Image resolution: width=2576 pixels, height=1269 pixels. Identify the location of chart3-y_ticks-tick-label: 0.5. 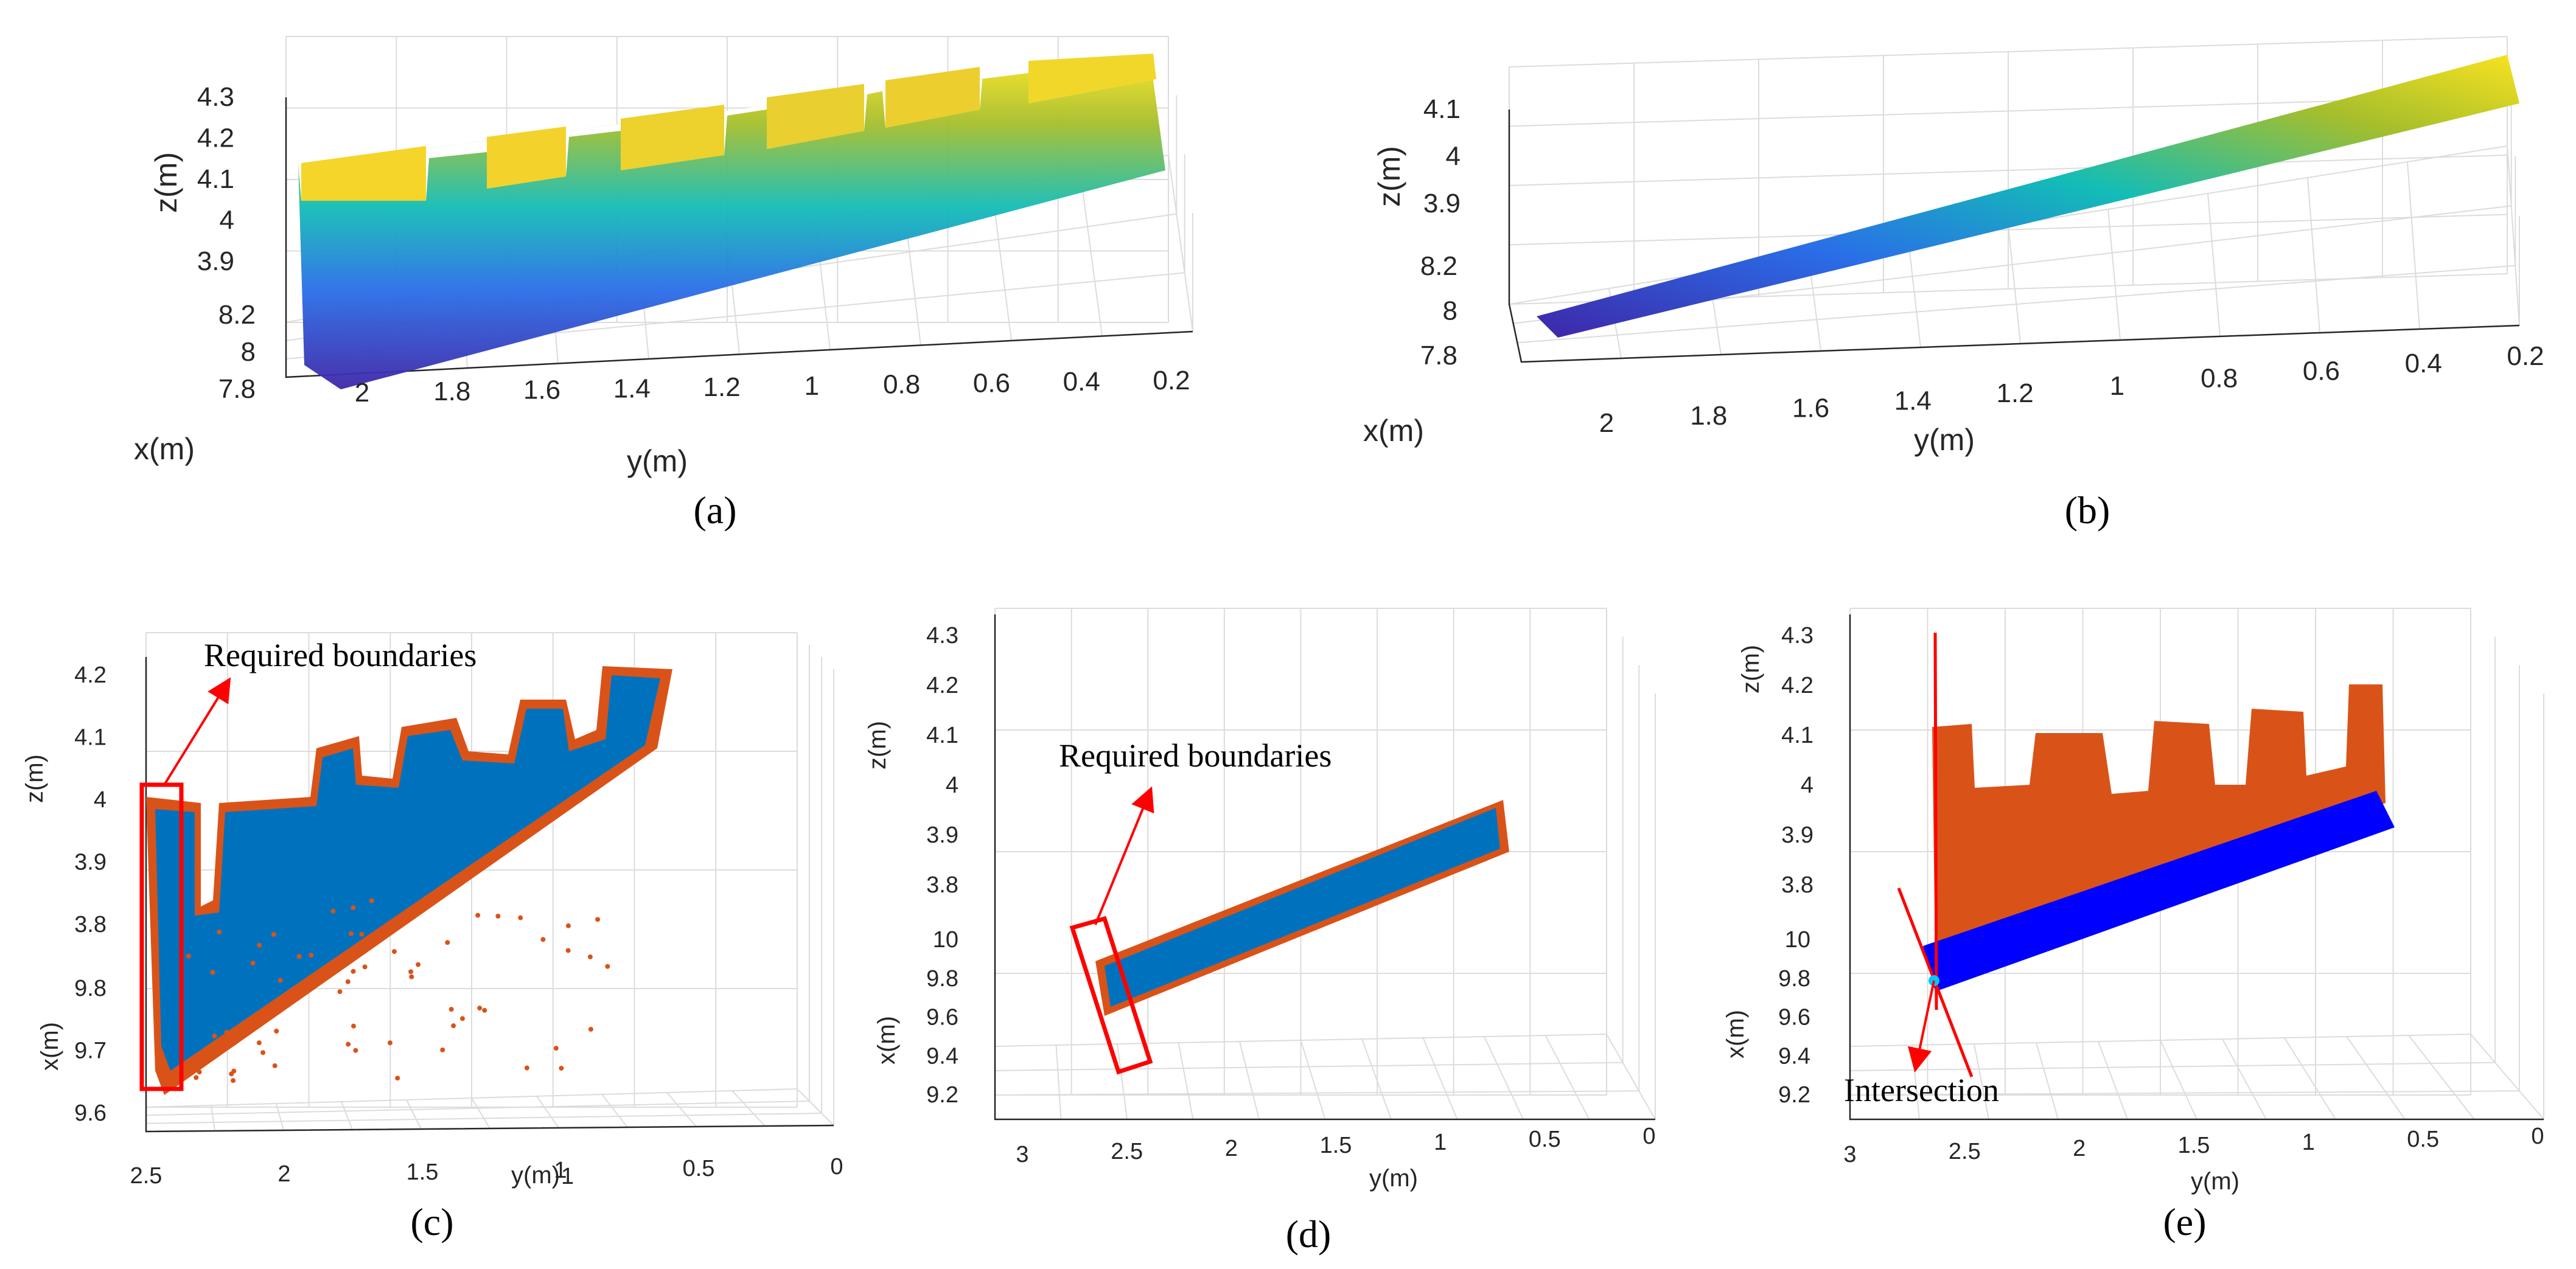
(1545, 1139).